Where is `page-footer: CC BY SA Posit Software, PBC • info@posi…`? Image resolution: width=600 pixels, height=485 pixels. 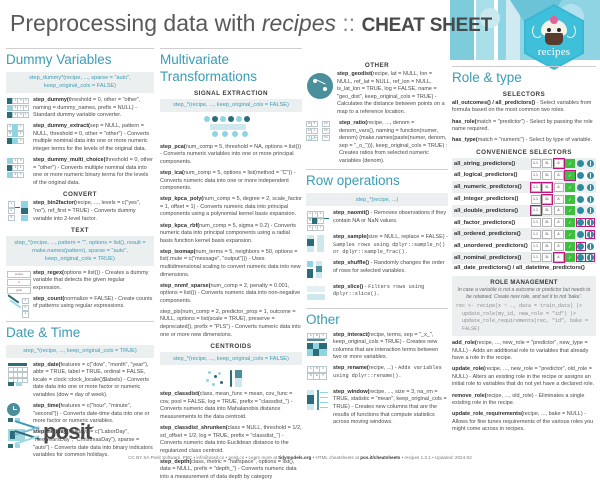 page-footer: CC BY SA Posit Software, PBC • info@posi… is located at coordinates (300, 457).